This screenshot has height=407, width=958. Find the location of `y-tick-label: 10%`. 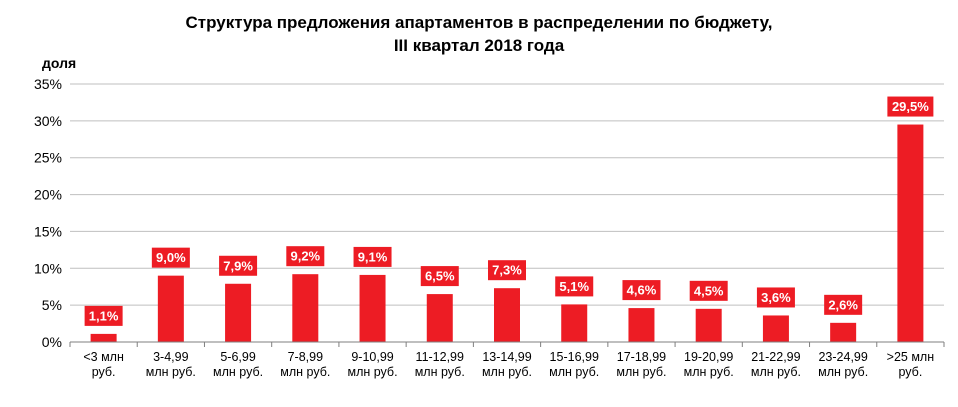

y-tick-label: 10% is located at coordinates (48, 268).